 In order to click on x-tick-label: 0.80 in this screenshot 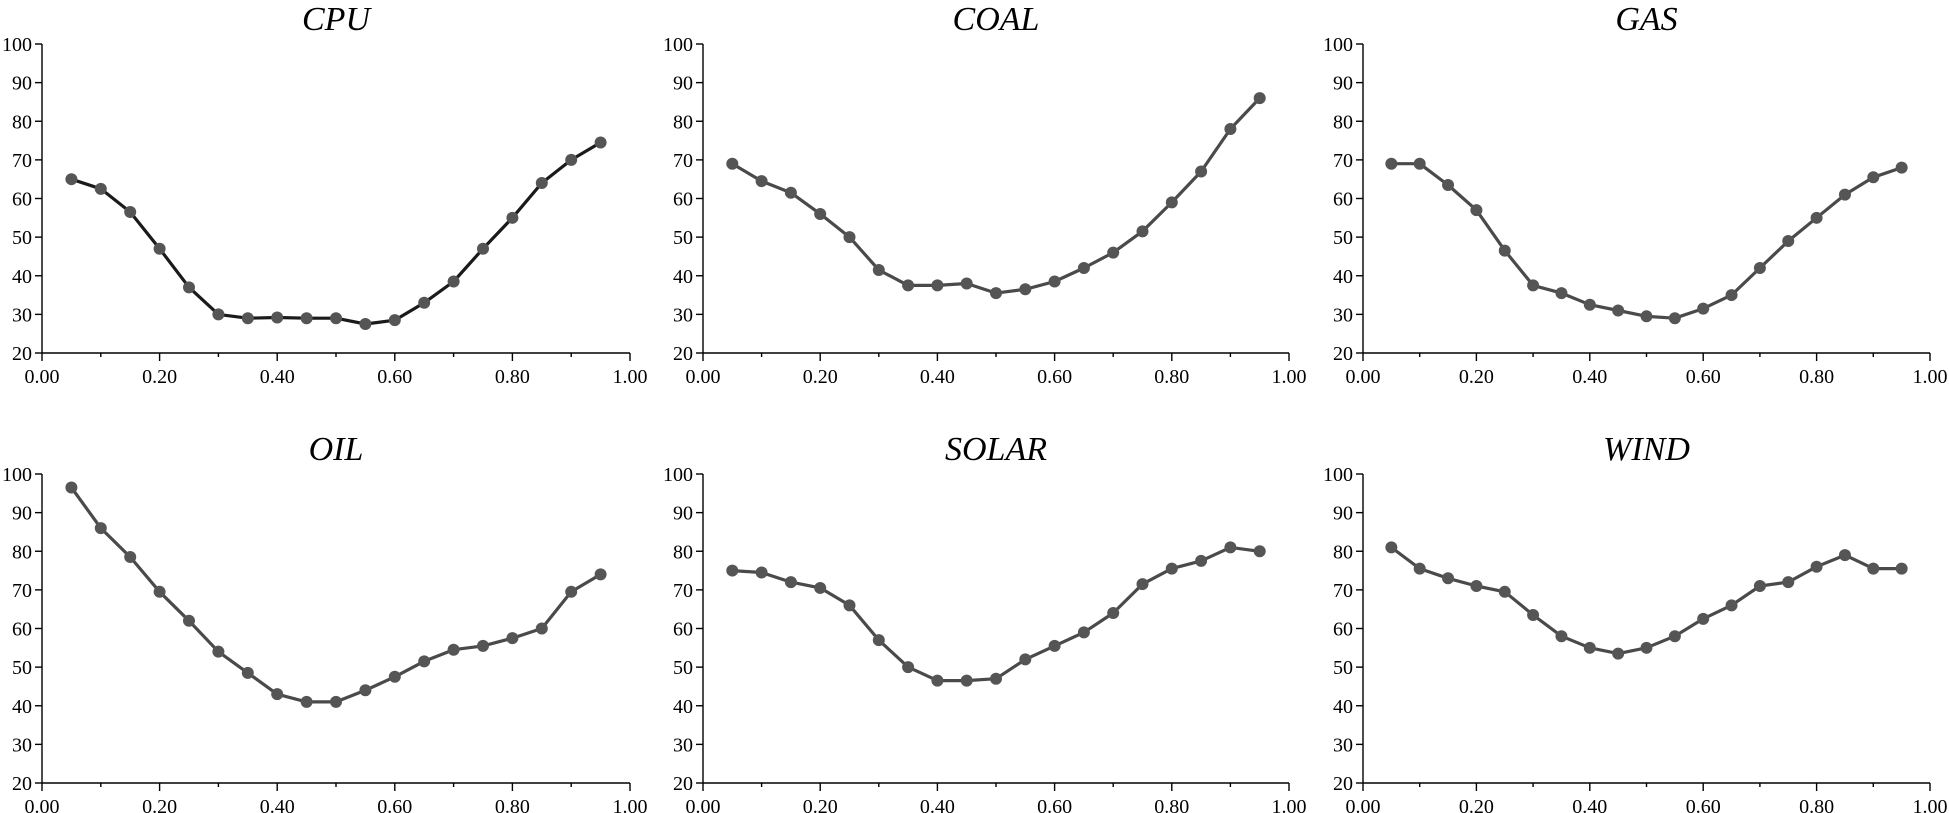, I will do `click(1171, 377)`.